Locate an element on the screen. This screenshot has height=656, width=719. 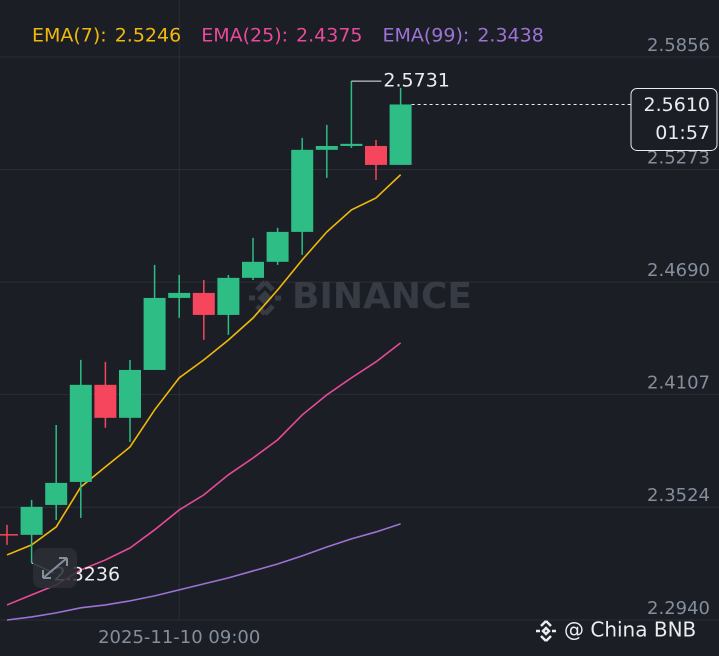
legend-label: EMA(7): is located at coordinates (69, 36).